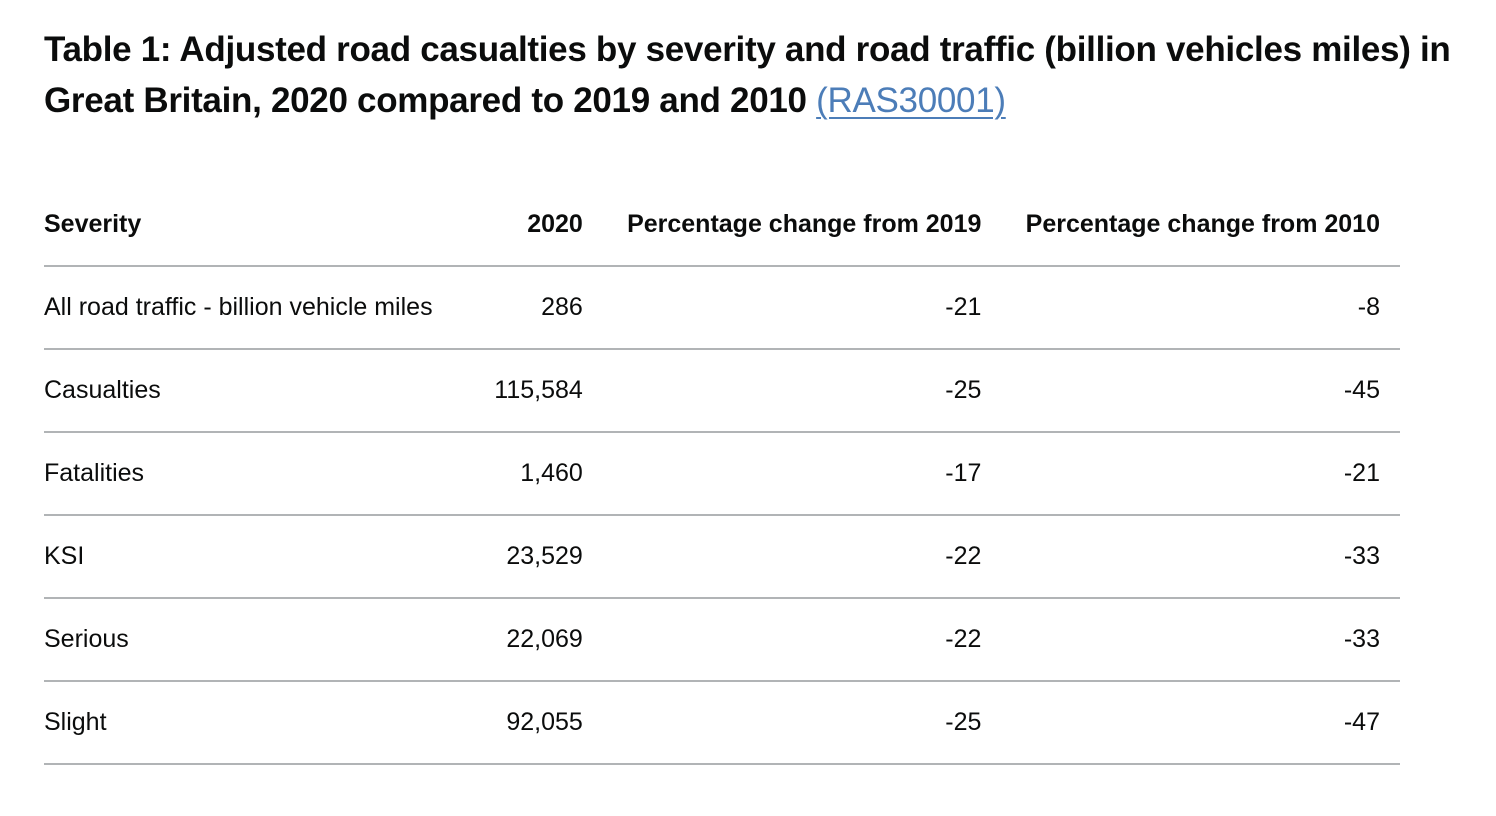  What do you see at coordinates (543, 391) in the screenshot?
I see `value-2020-cell: 115,584` at bounding box center [543, 391].